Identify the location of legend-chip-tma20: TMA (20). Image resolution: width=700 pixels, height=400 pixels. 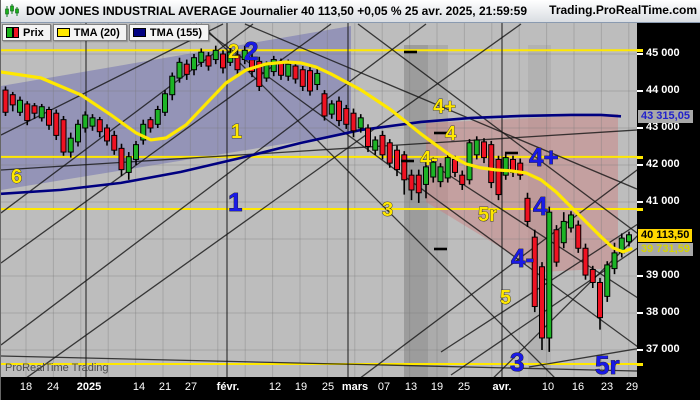
(89, 32).